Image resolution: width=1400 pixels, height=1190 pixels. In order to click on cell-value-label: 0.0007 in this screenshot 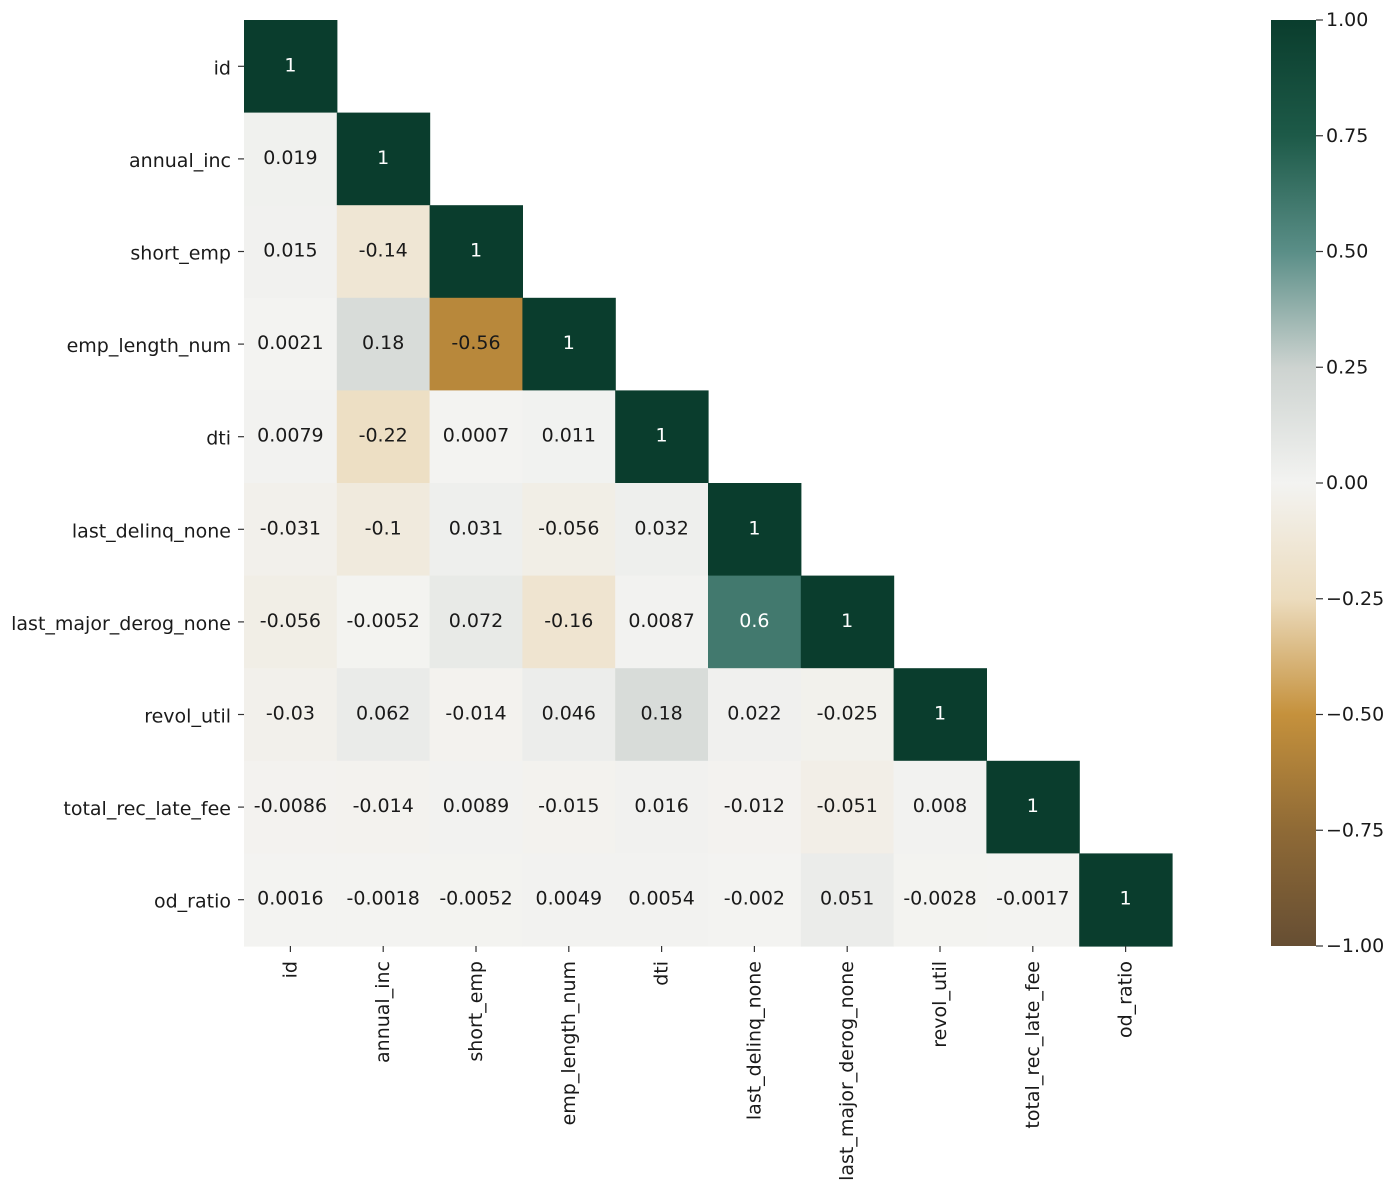, I will do `click(476, 436)`.